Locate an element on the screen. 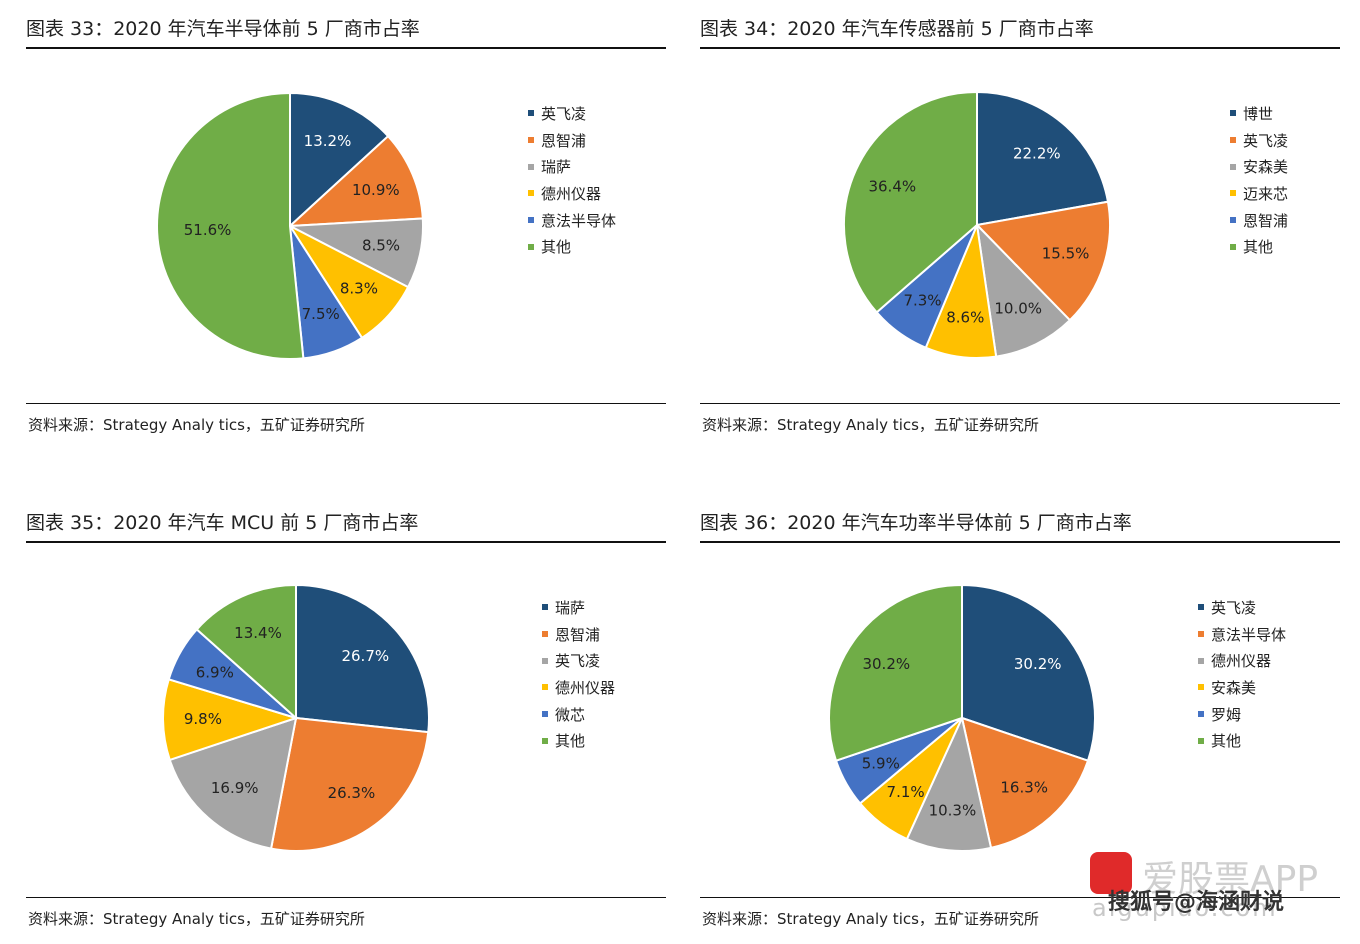 This screenshot has height=944, width=1360. pie-chart: 30.2% 16.3% 10.3%7.1% 5.9% 30.2% is located at coordinates (962, 717).